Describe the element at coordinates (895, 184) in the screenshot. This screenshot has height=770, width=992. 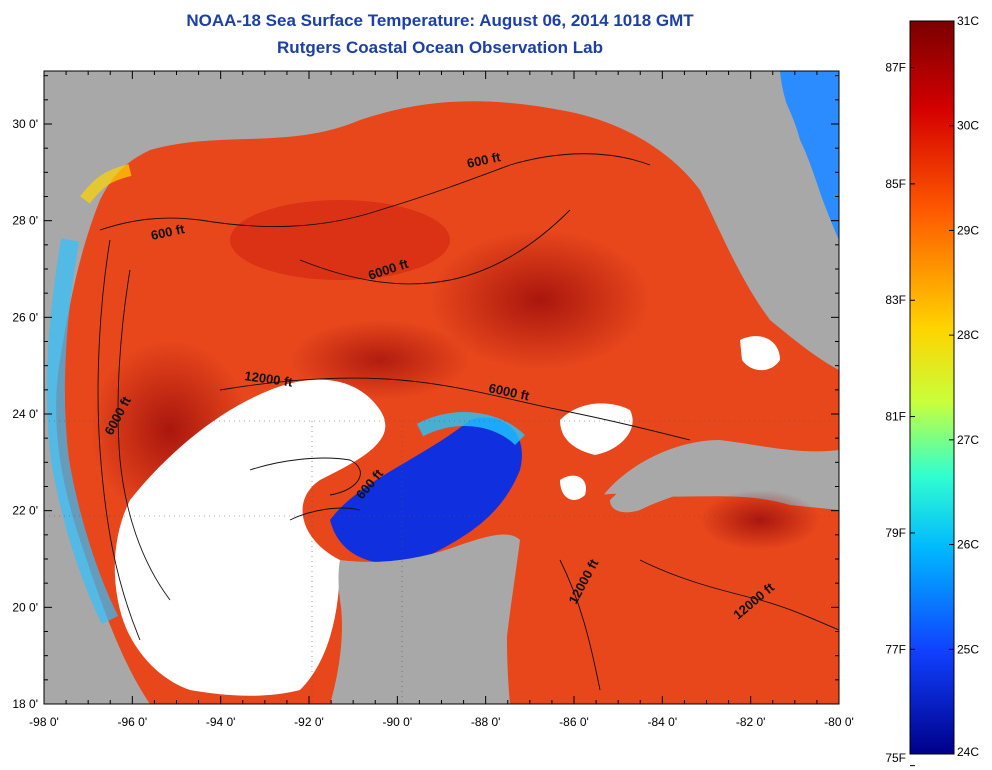
I see `colorbar-fahrenheit-label: 85F` at that location.